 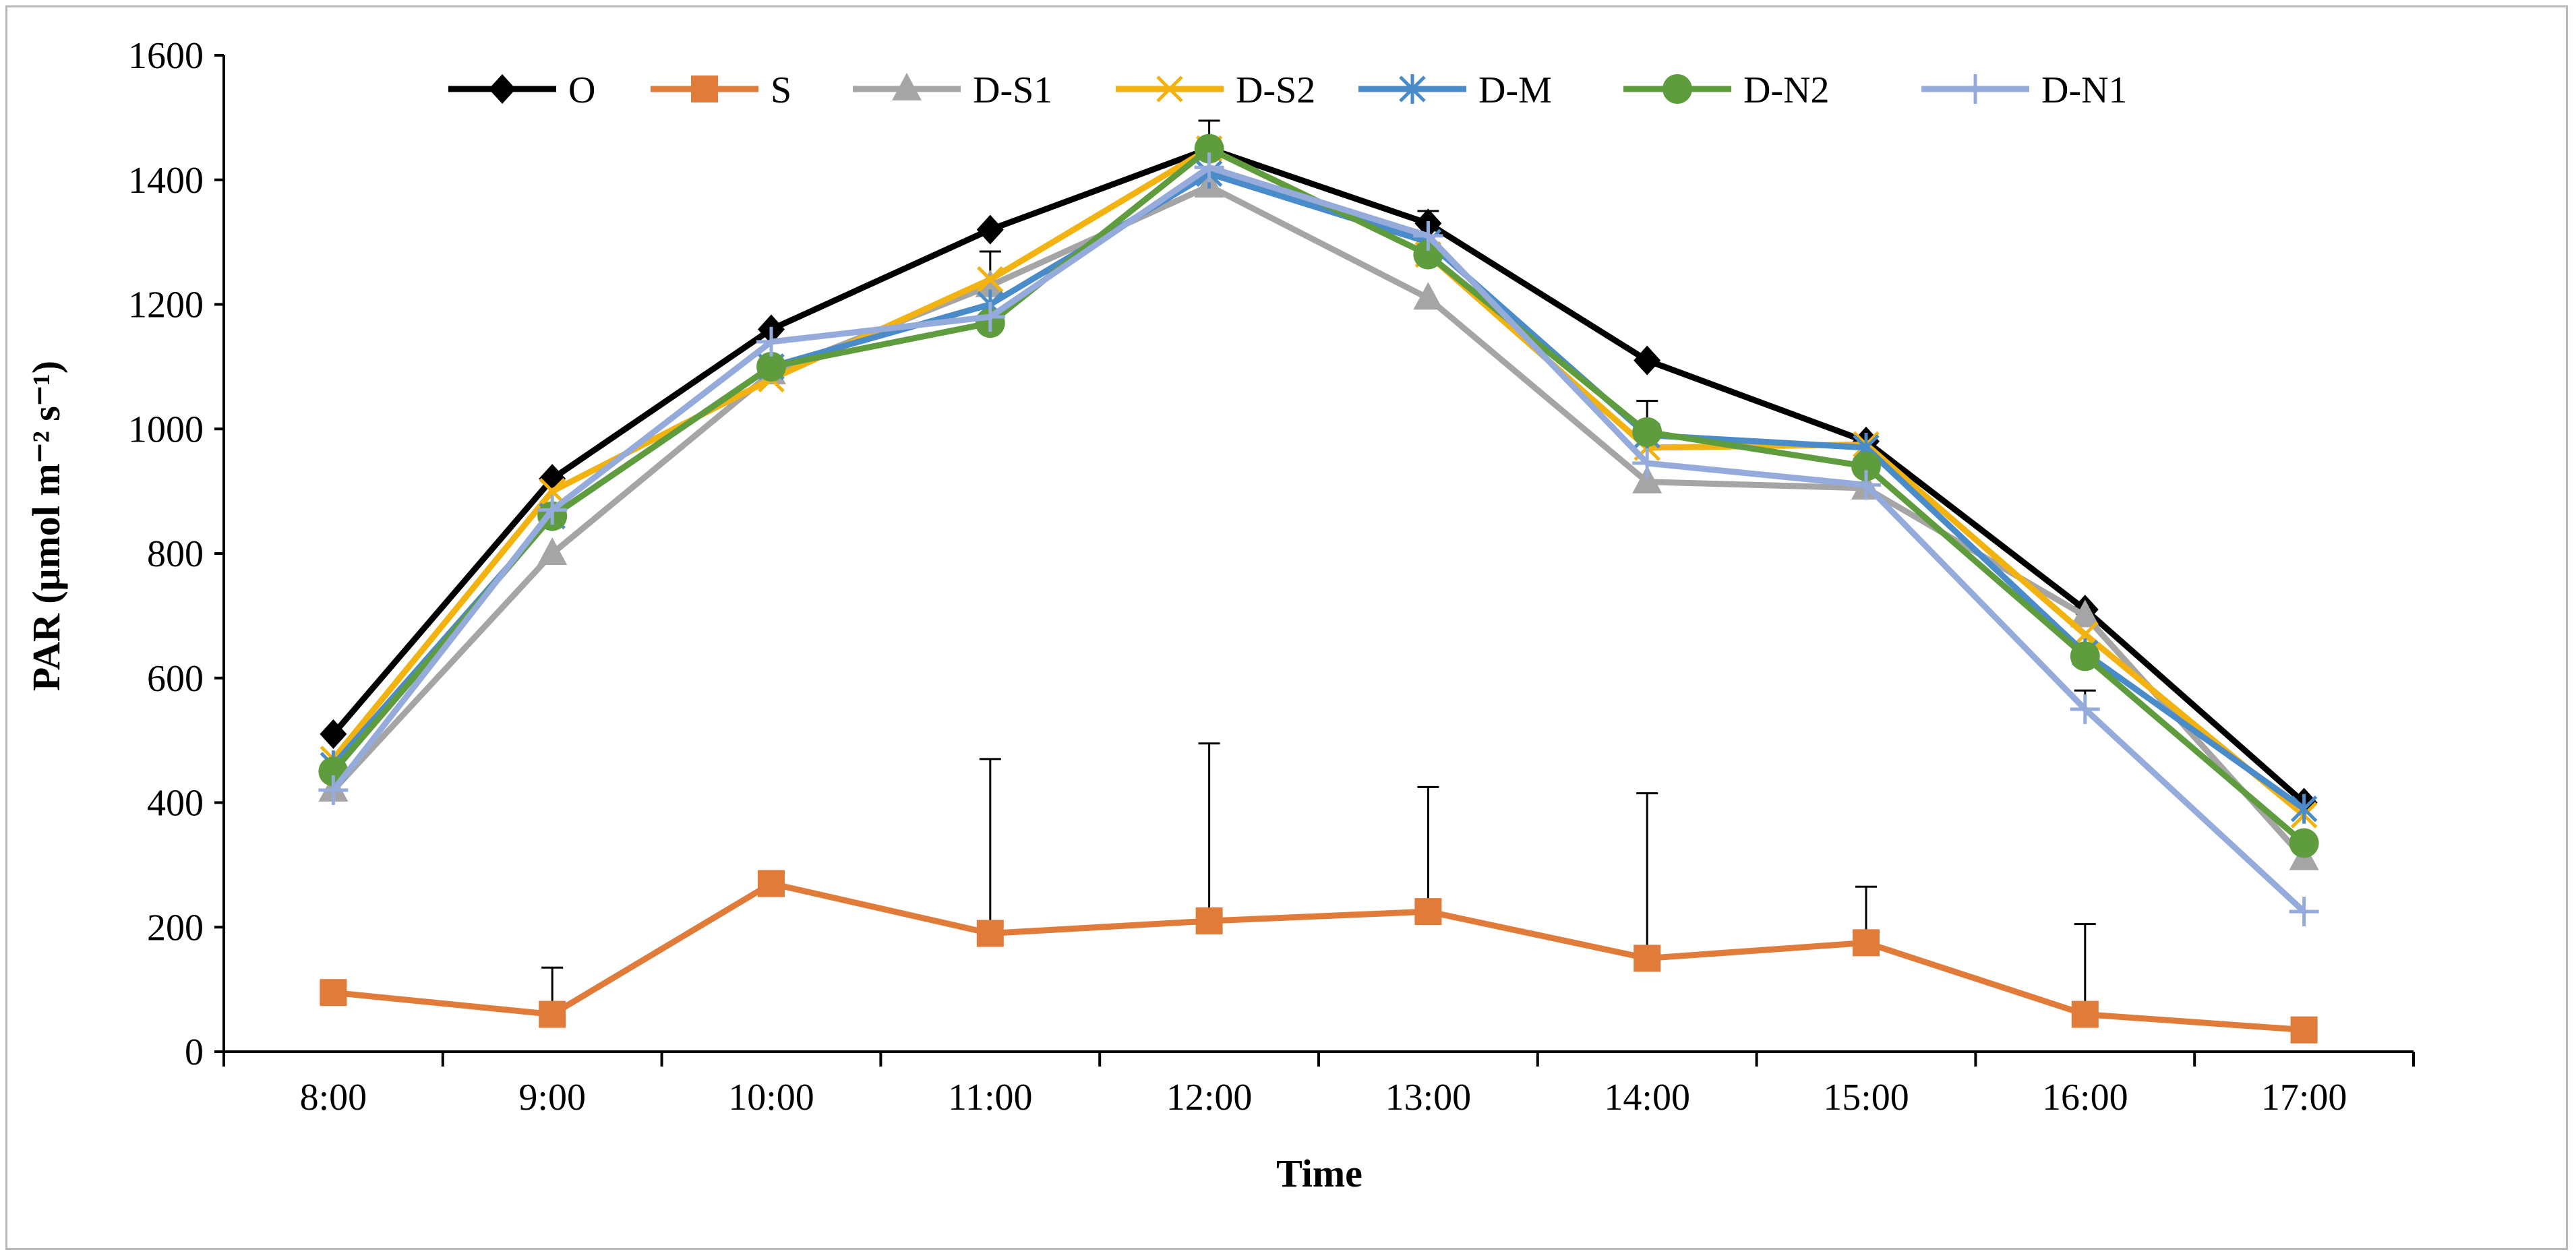 What do you see at coordinates (1726, 90) in the screenshot?
I see `legend-item-d-n2: D-N2` at bounding box center [1726, 90].